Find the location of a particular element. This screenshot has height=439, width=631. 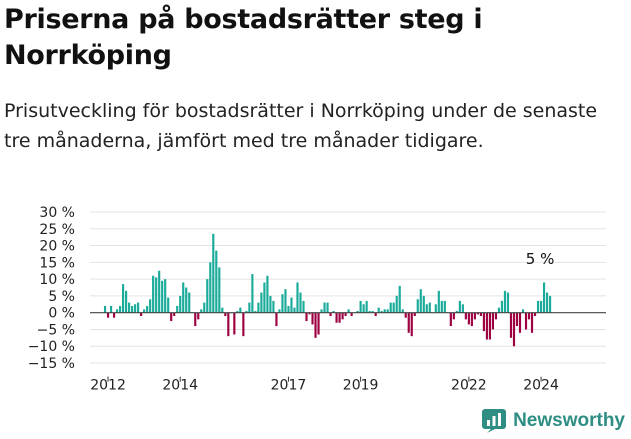

y-tick-label: 5 % is located at coordinates (61, 297).